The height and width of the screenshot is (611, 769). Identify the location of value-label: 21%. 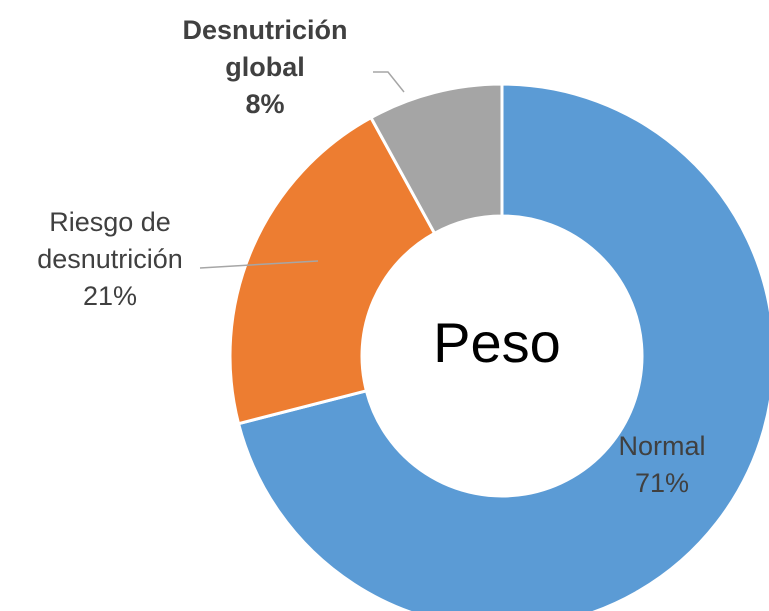
(110, 296).